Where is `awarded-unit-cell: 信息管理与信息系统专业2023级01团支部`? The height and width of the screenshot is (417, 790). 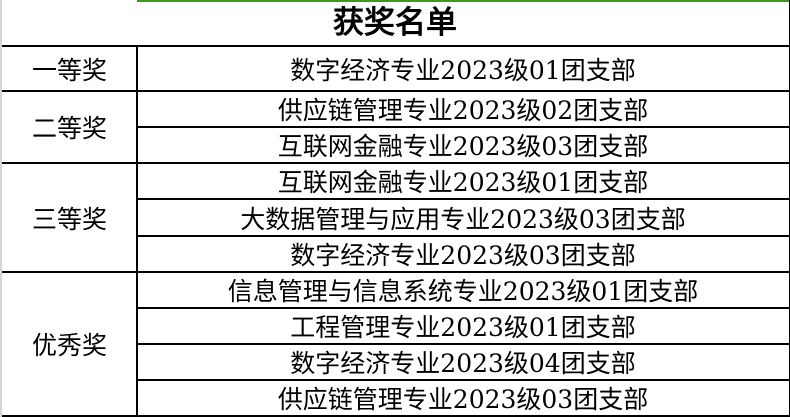
awarded-unit-cell: 信息管理与信息系统专业2023级01团支部 is located at coordinates (463, 291).